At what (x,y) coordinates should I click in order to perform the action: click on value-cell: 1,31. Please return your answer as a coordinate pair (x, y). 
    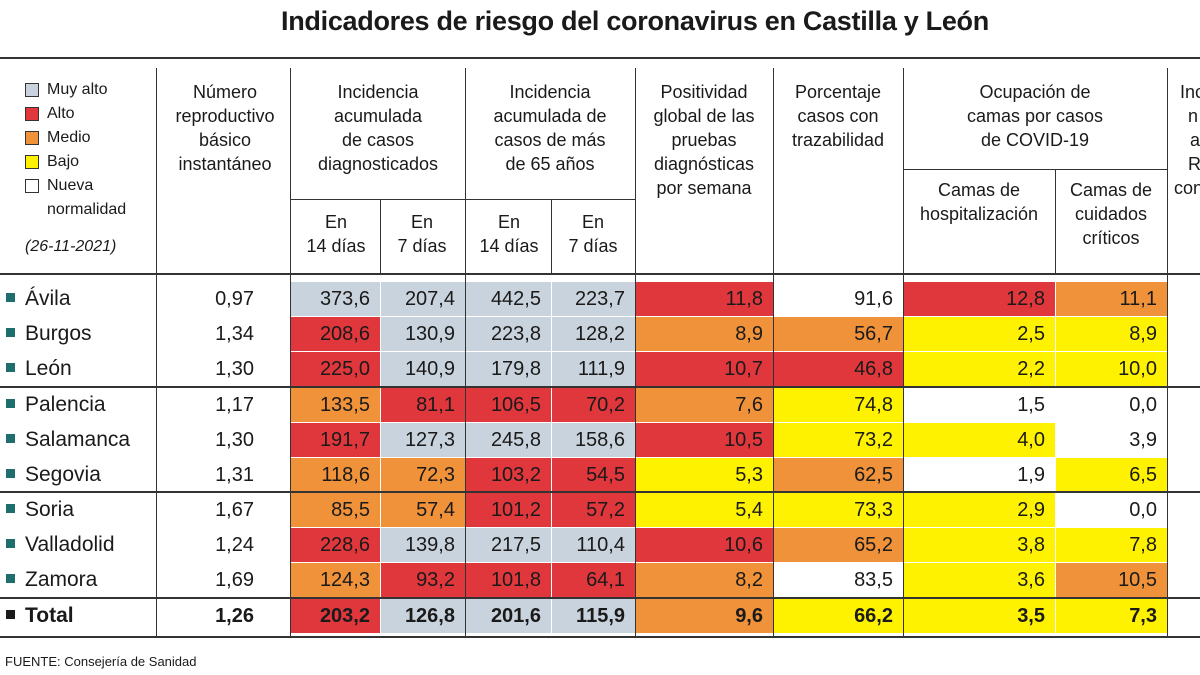
    Looking at the image, I should click on (234, 475).